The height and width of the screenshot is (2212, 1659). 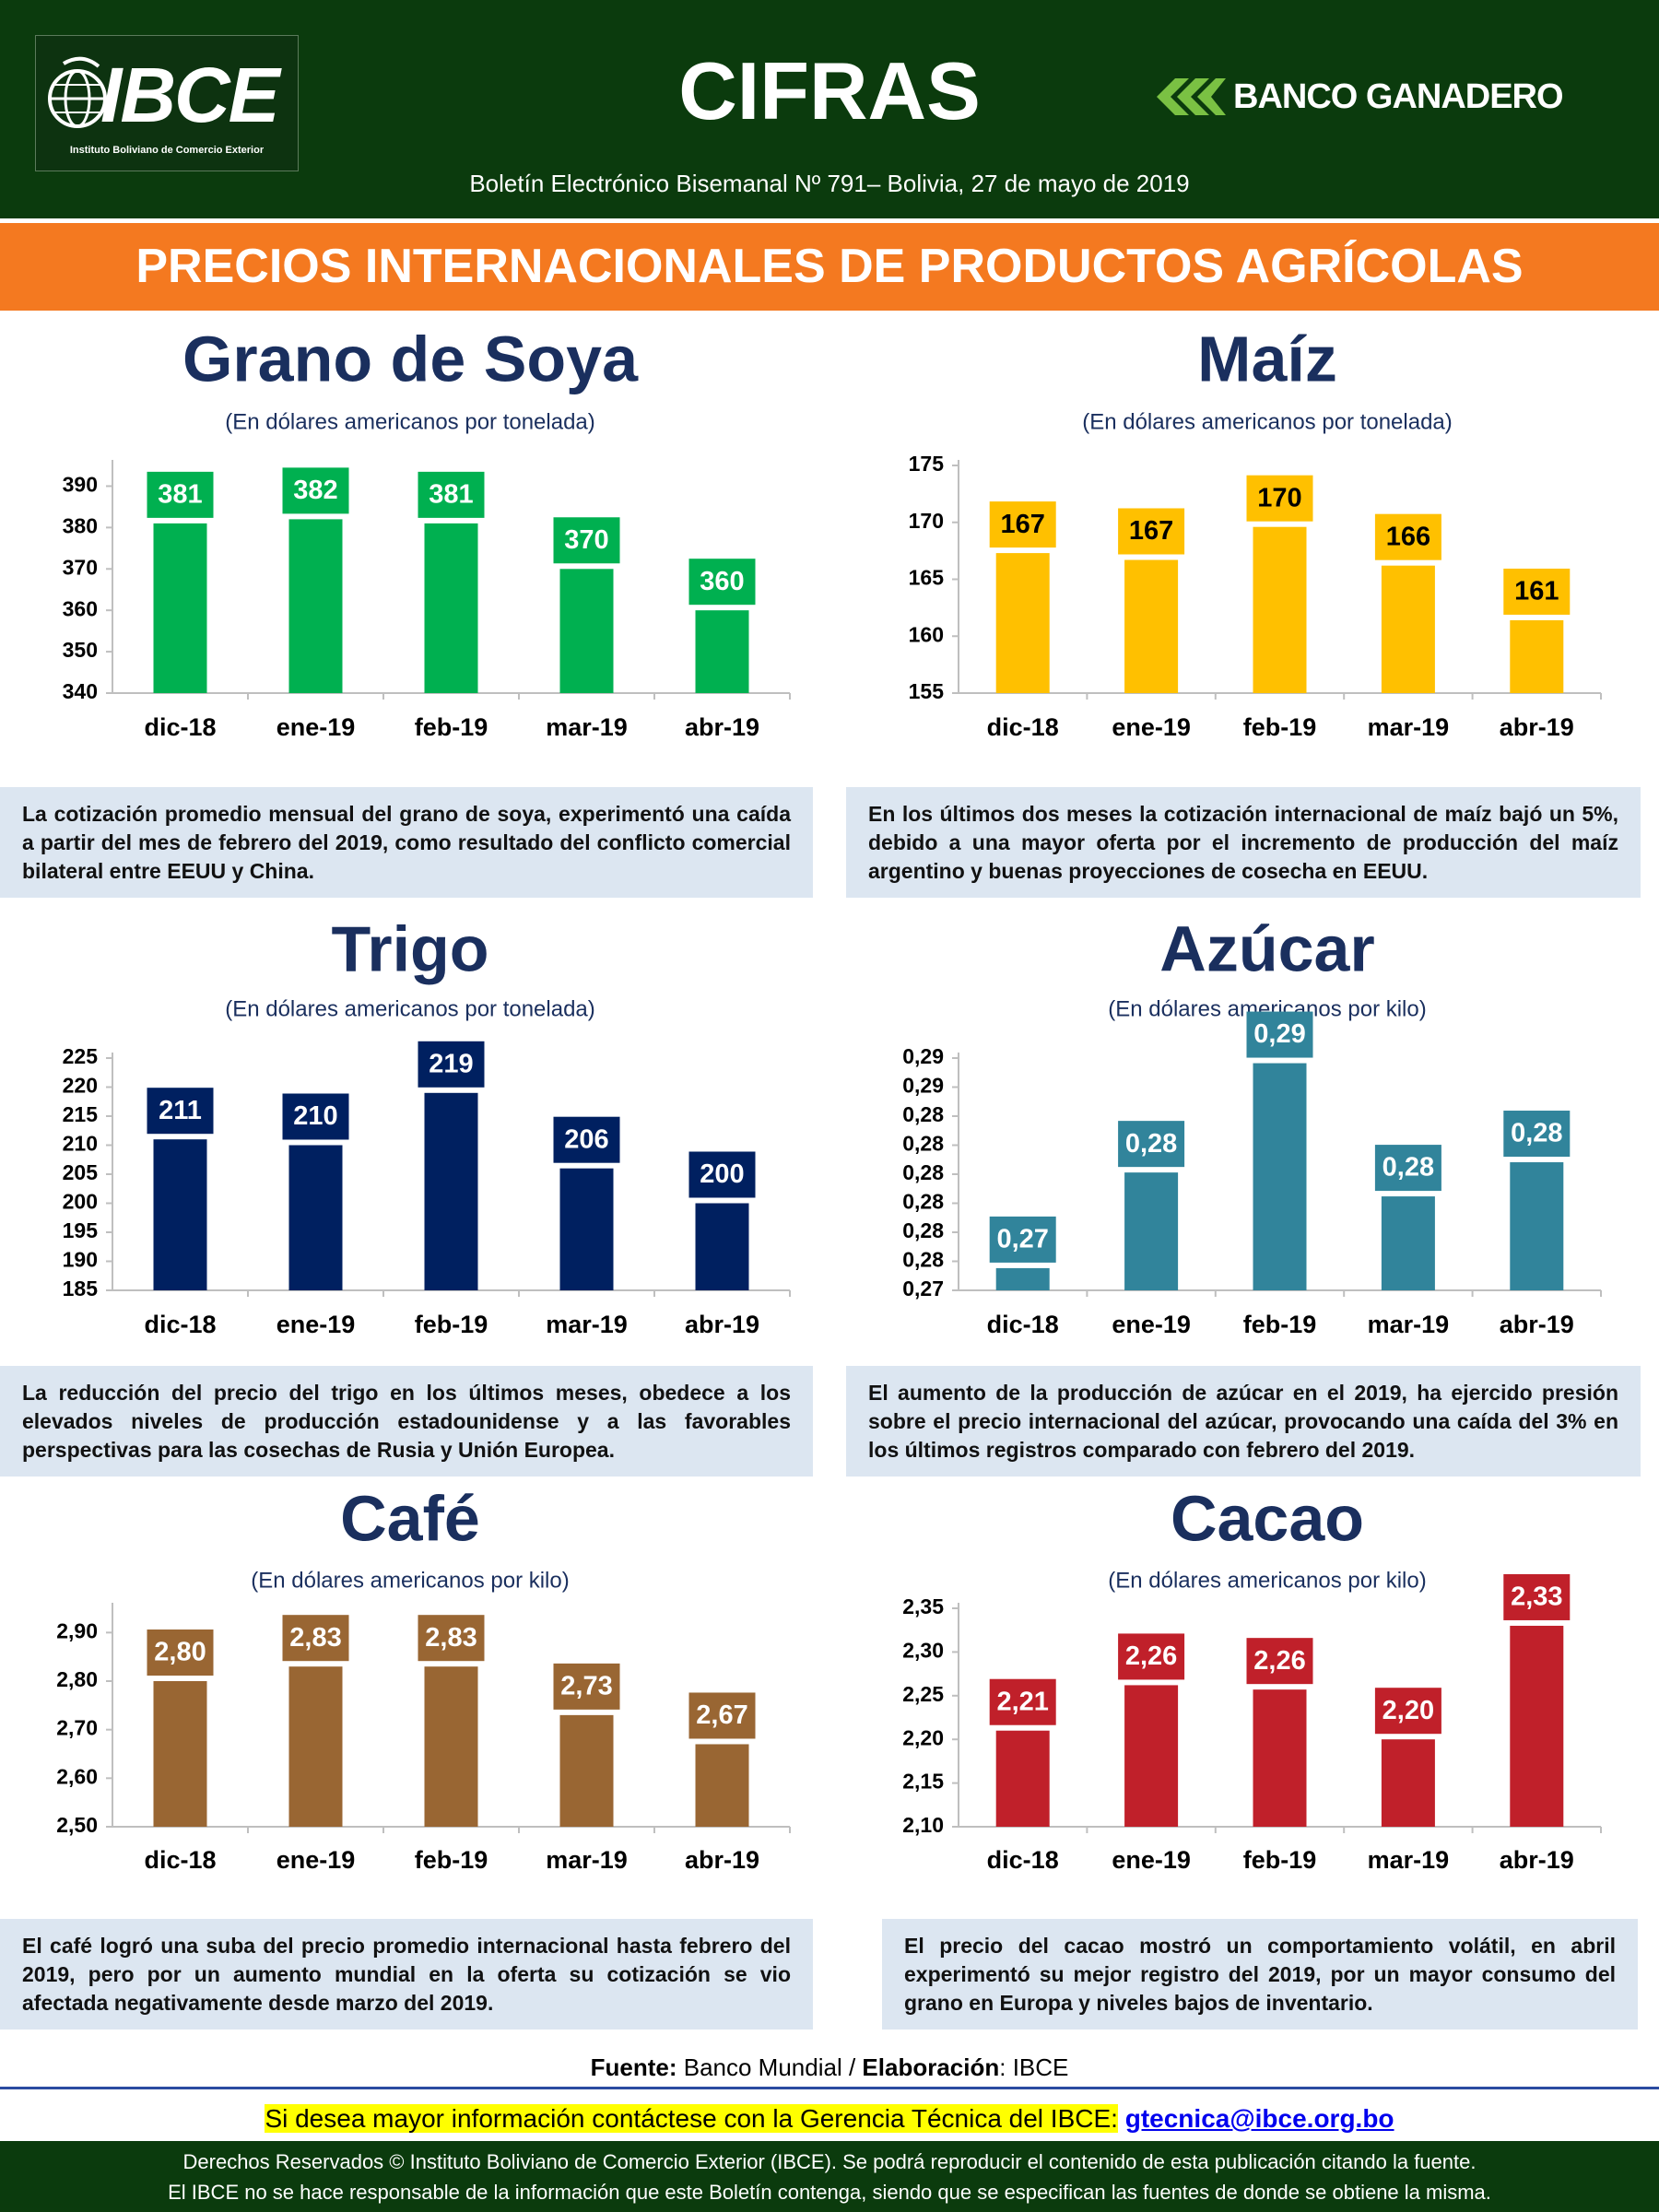 I want to click on value-label: 2,33, so click(x=1536, y=1597).